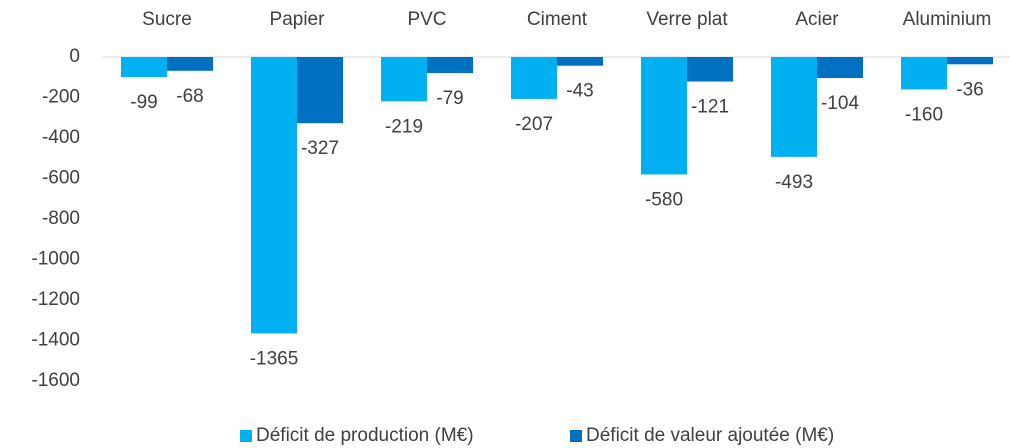  Describe the element at coordinates (55, 380) in the screenshot. I see `y-tick-label: -1600` at that location.